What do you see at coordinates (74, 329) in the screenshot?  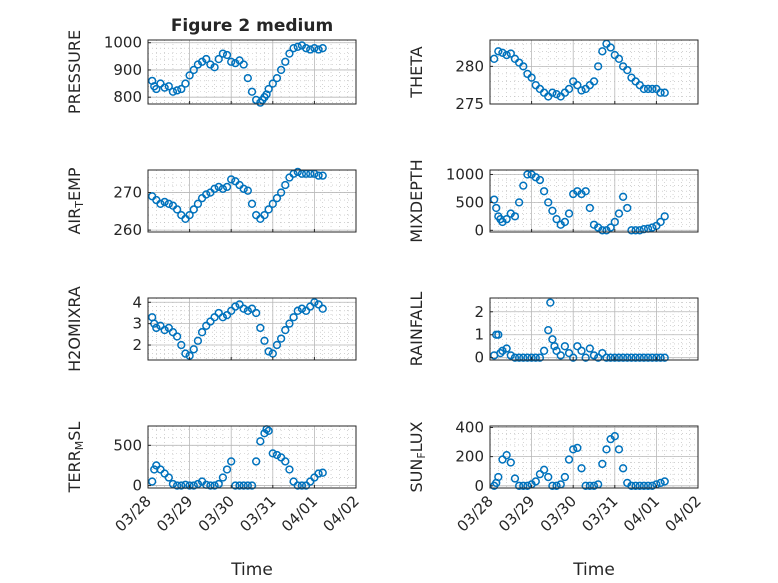 I see `y-axis-label-main: H2OMIXRA` at bounding box center [74, 329].